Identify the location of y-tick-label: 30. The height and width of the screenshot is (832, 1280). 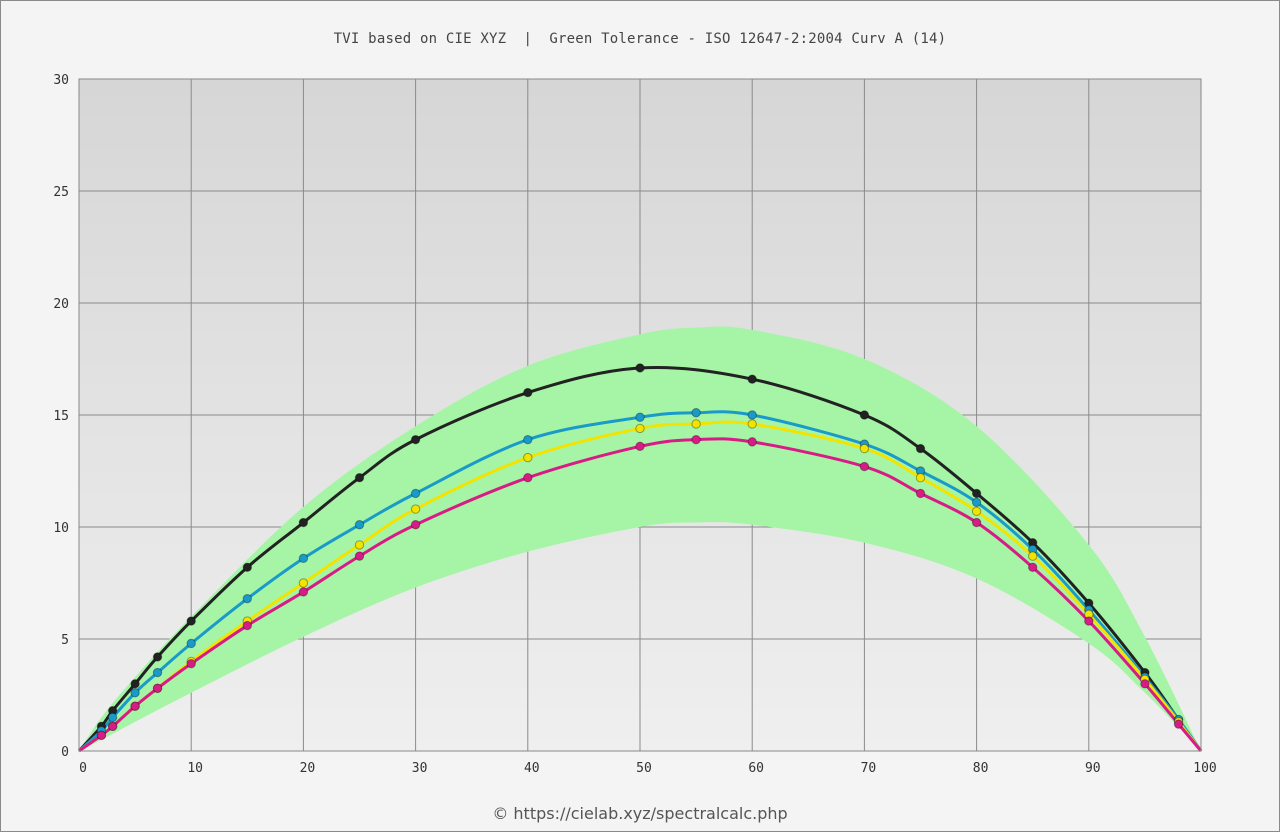
(61, 80).